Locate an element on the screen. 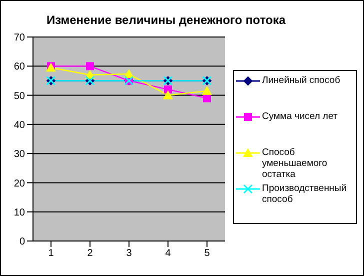  y-tick-label: 40 is located at coordinates (20, 125).